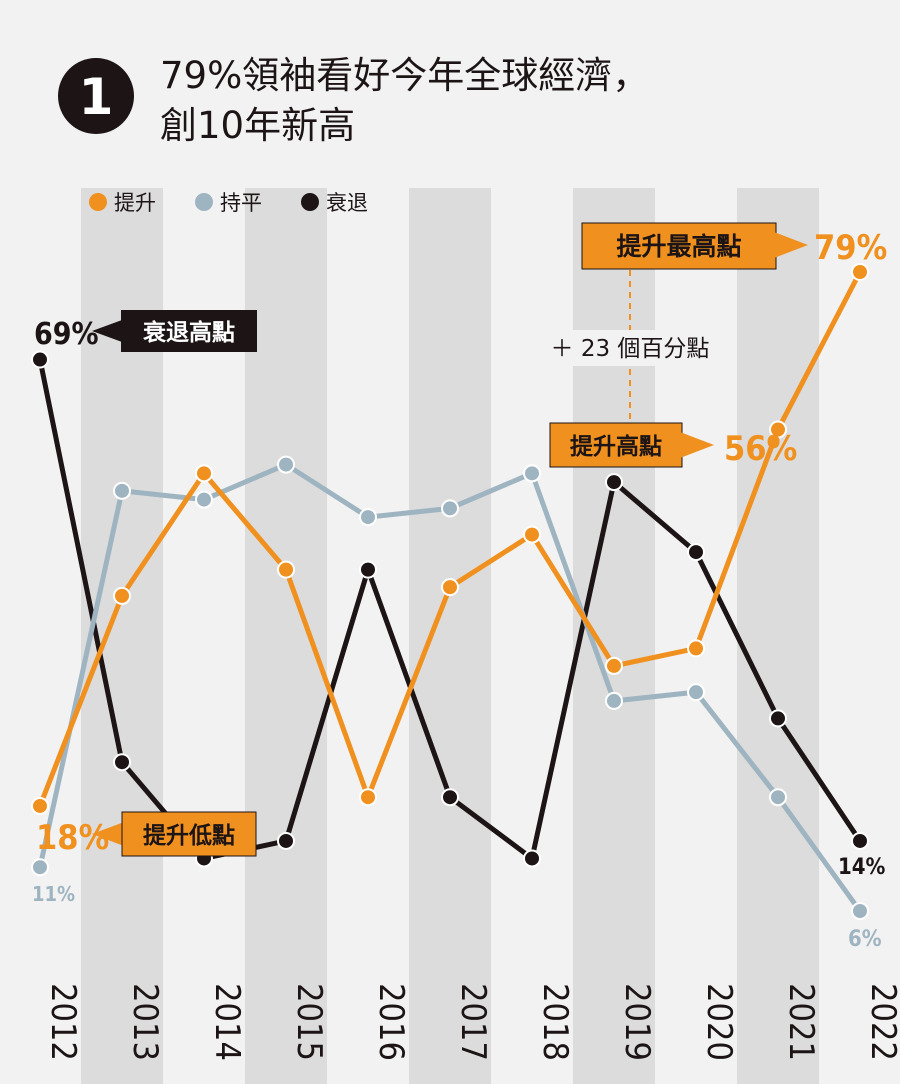  I want to click on label-improve-2022: 79%, so click(850, 248).